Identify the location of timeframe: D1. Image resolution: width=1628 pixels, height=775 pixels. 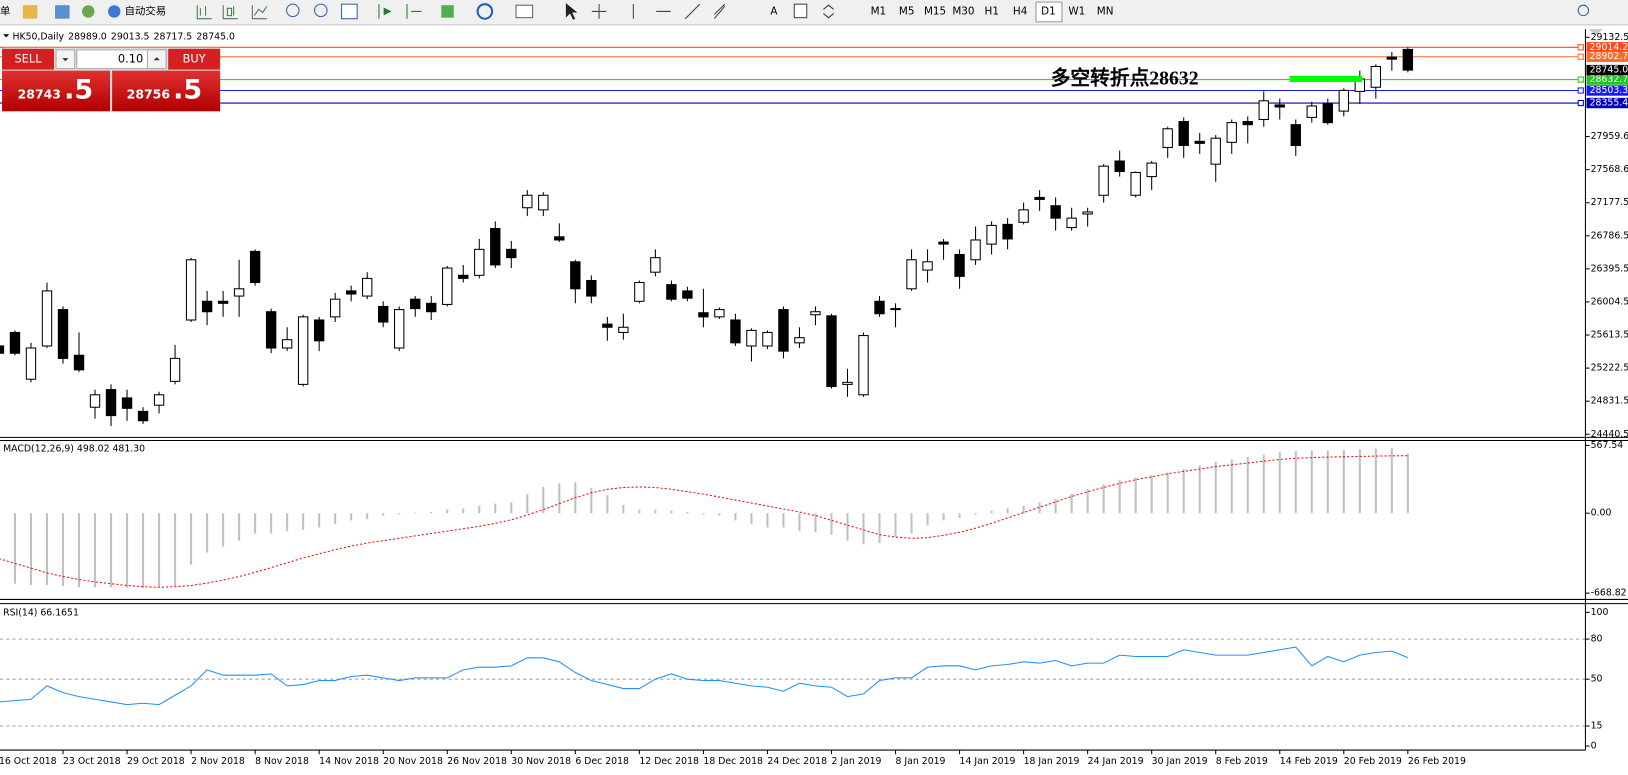
(1048, 11).